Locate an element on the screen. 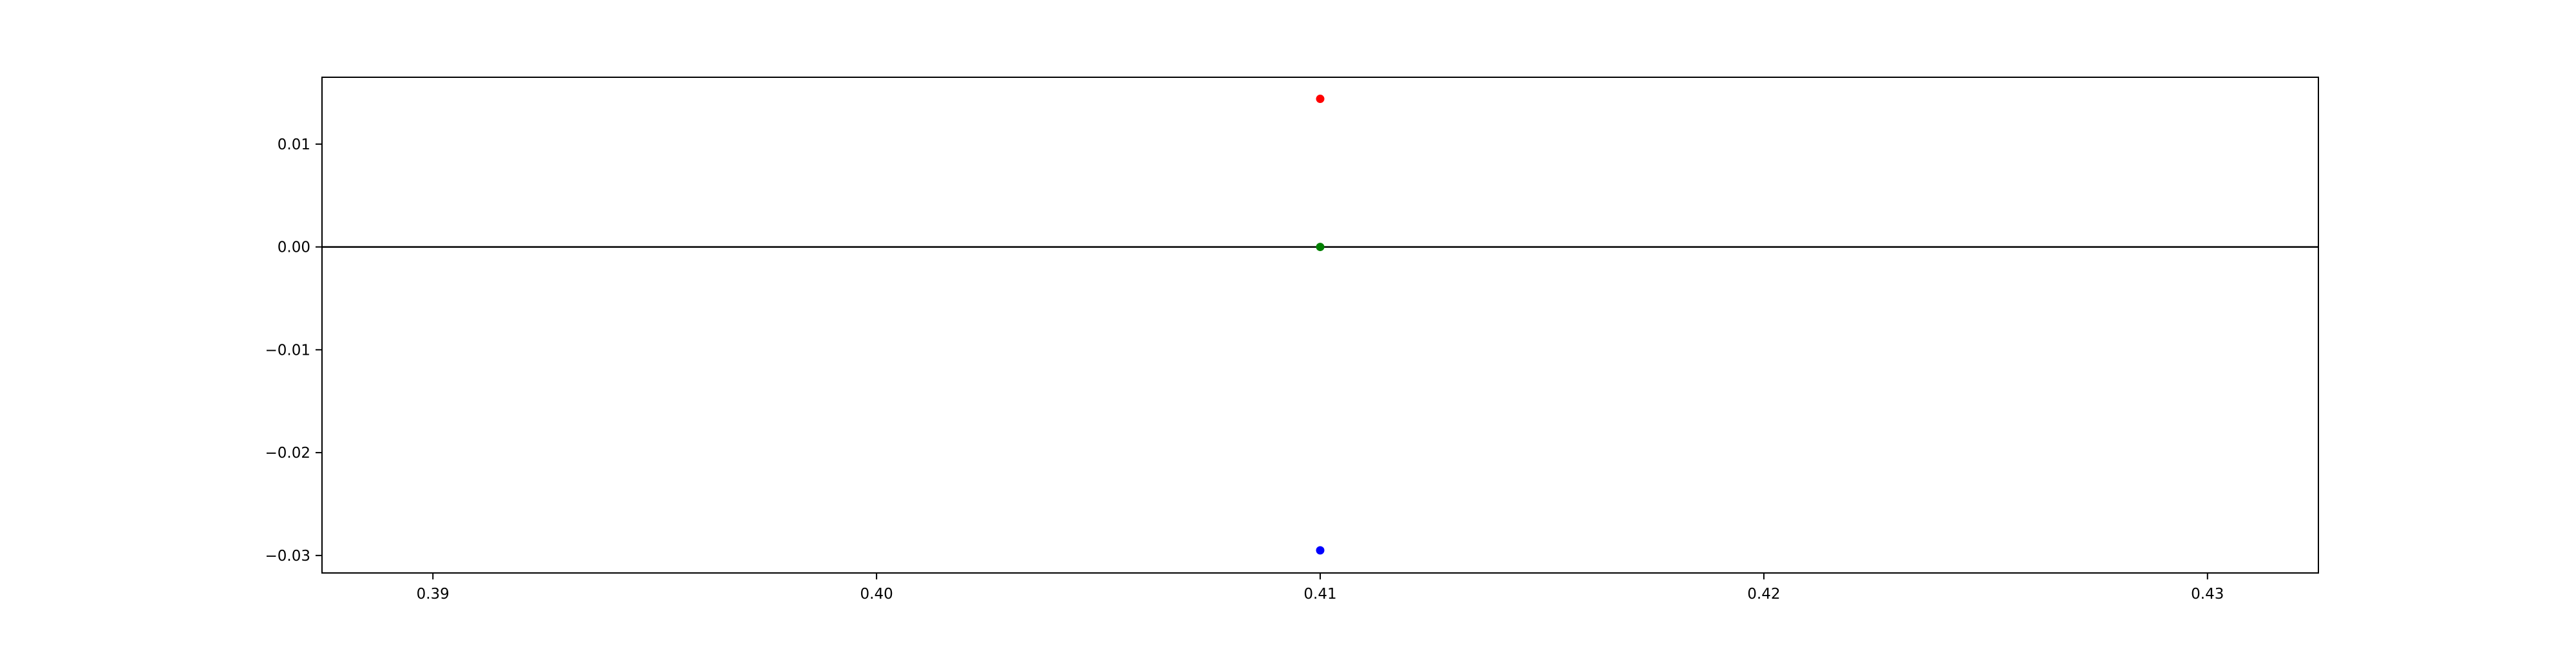  x-tick-label: 0.42 is located at coordinates (1764, 594).